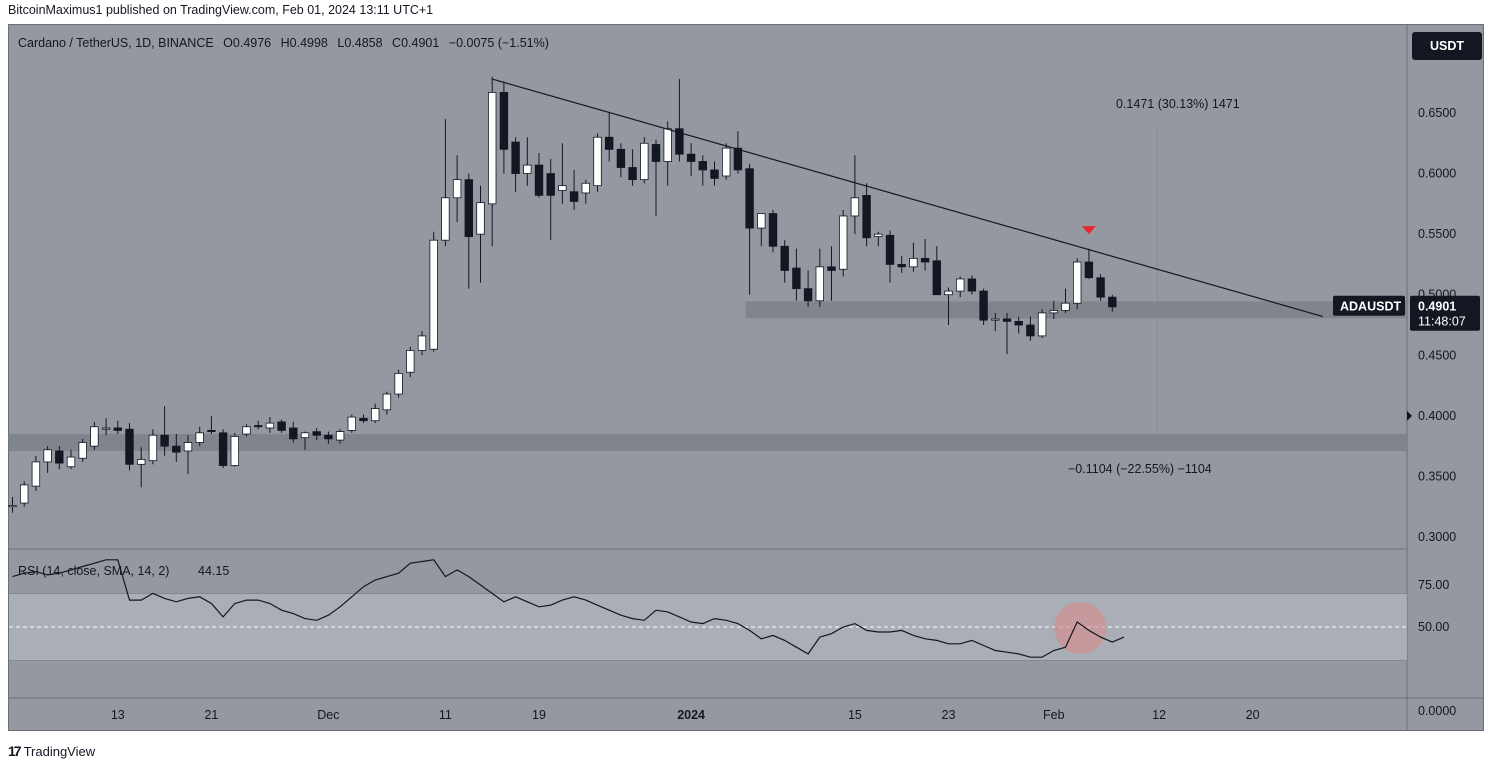 The image size is (1496, 771). Describe the element at coordinates (1437, 537) in the screenshot. I see `price-tick-label: 0.3000` at that location.